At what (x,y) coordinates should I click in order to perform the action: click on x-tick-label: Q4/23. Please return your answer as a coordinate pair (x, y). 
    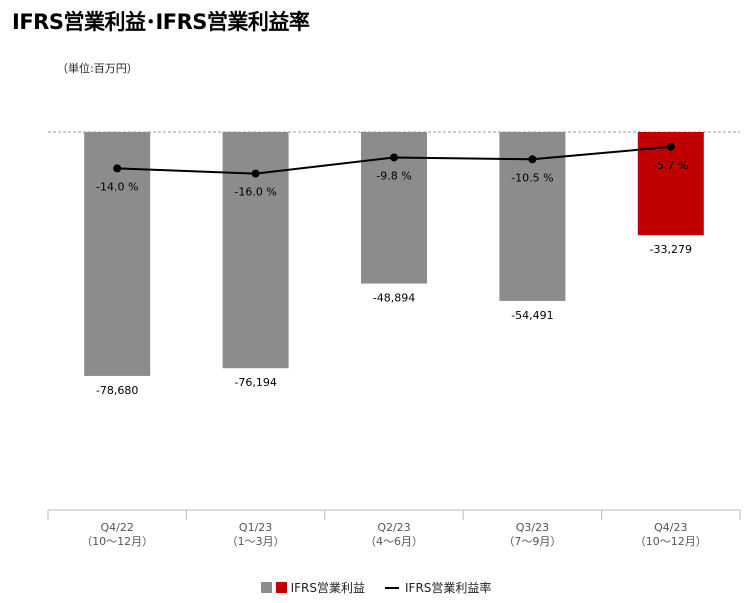
    Looking at the image, I should click on (670, 527).